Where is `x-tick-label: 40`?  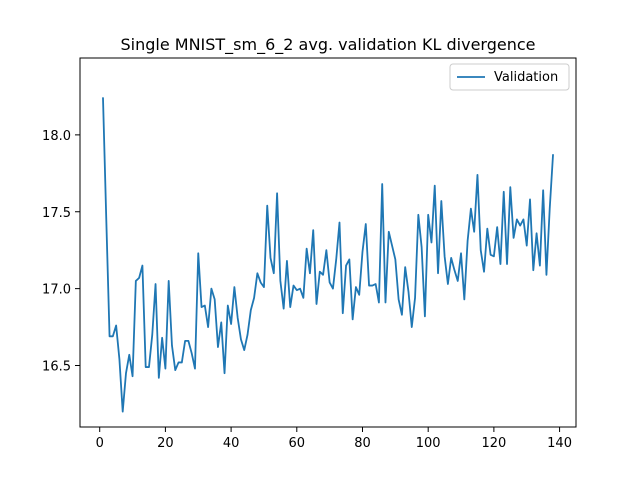 x-tick-label: 40 is located at coordinates (231, 443).